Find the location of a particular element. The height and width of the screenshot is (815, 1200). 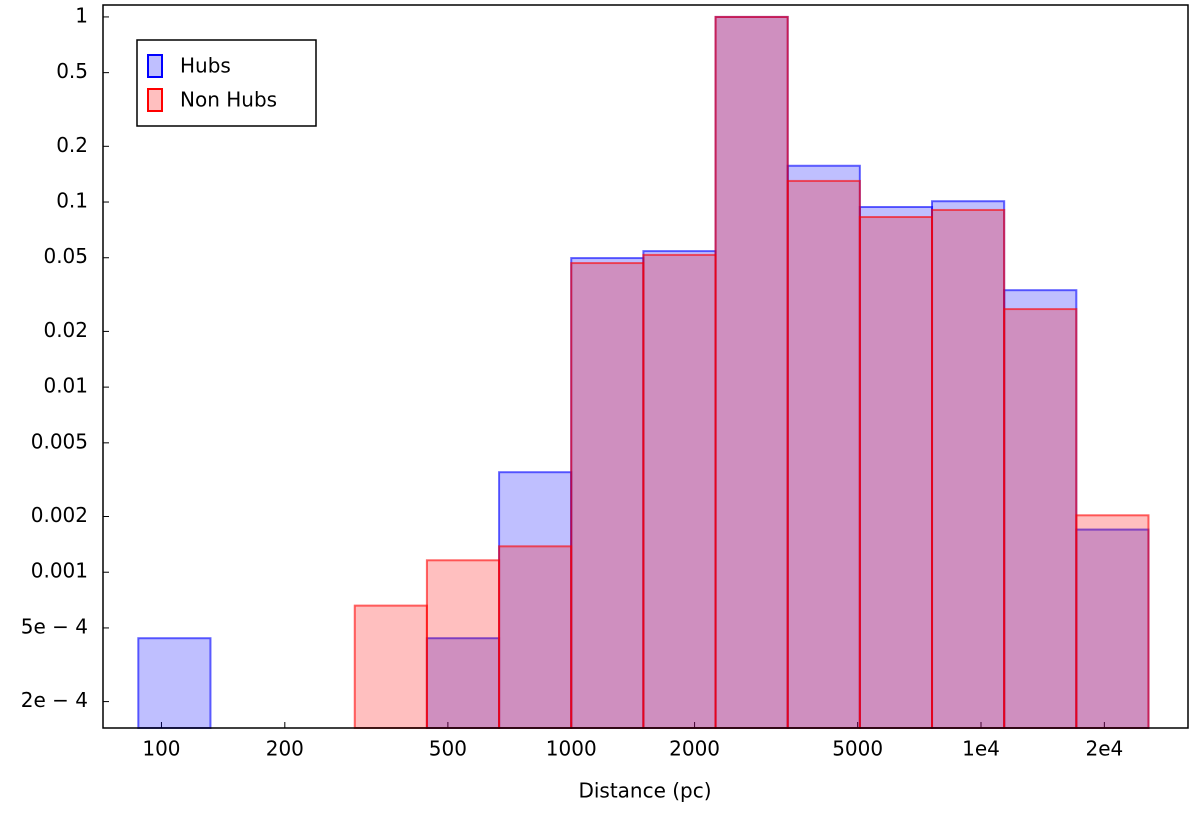

legend-label: Hubs is located at coordinates (205, 66).